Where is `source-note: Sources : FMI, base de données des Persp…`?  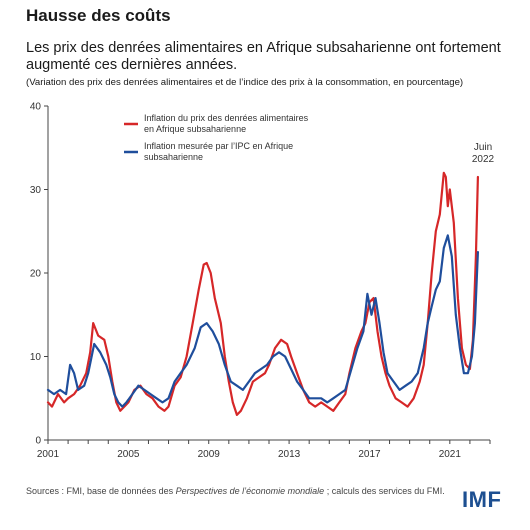 source-note: Sources : FMI, base de données des Persp… is located at coordinates (236, 491).